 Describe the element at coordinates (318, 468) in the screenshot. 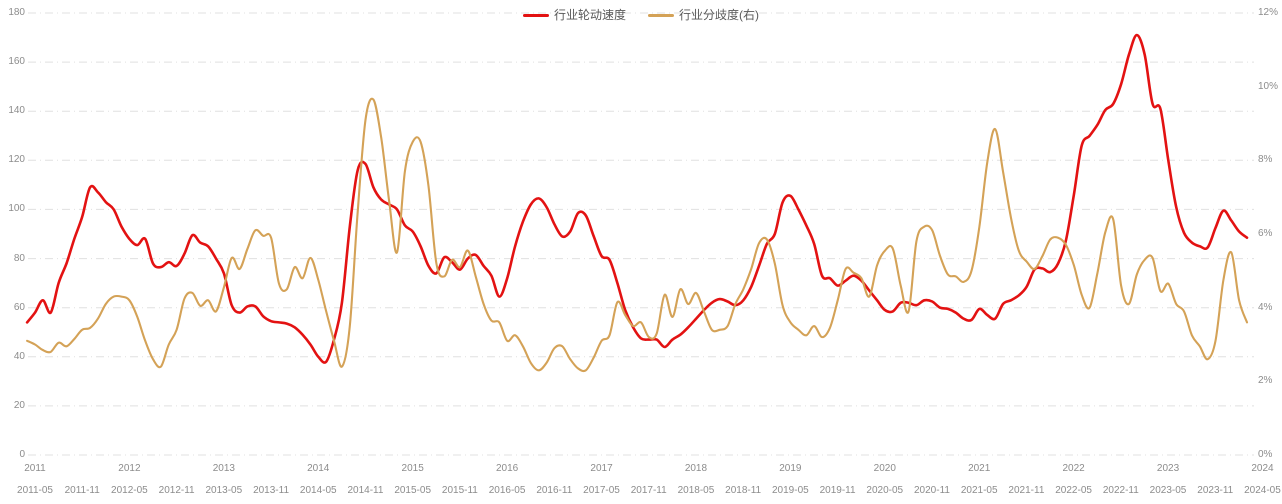

I see `x-axis-year-label: 2014` at that location.